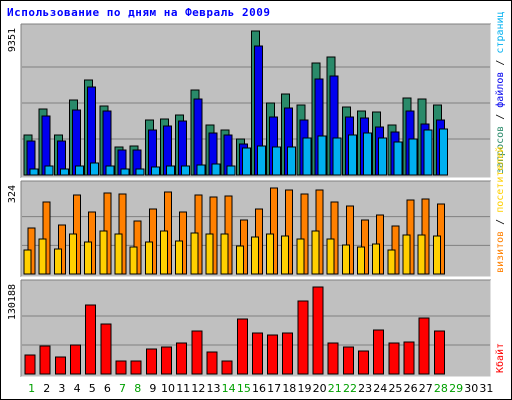  I want to click on x-tick-label: 16, so click(259, 388).